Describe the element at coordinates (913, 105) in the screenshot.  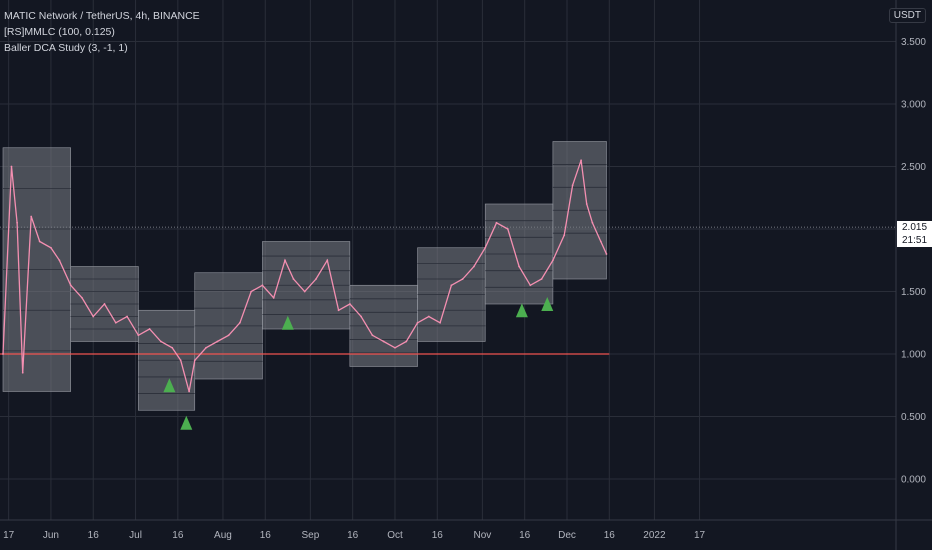
I see `y-tick-label: 3.000` at that location.